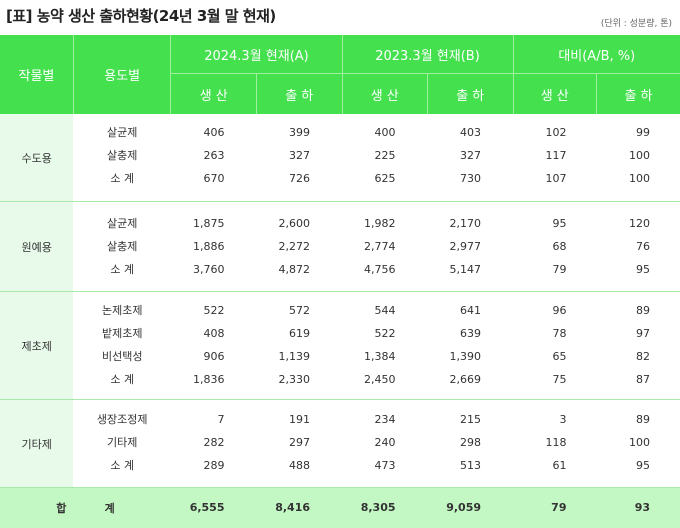 The width and height of the screenshot is (680, 528). Describe the element at coordinates (299, 419) in the screenshot. I see `value-a-ship: 191` at that location.